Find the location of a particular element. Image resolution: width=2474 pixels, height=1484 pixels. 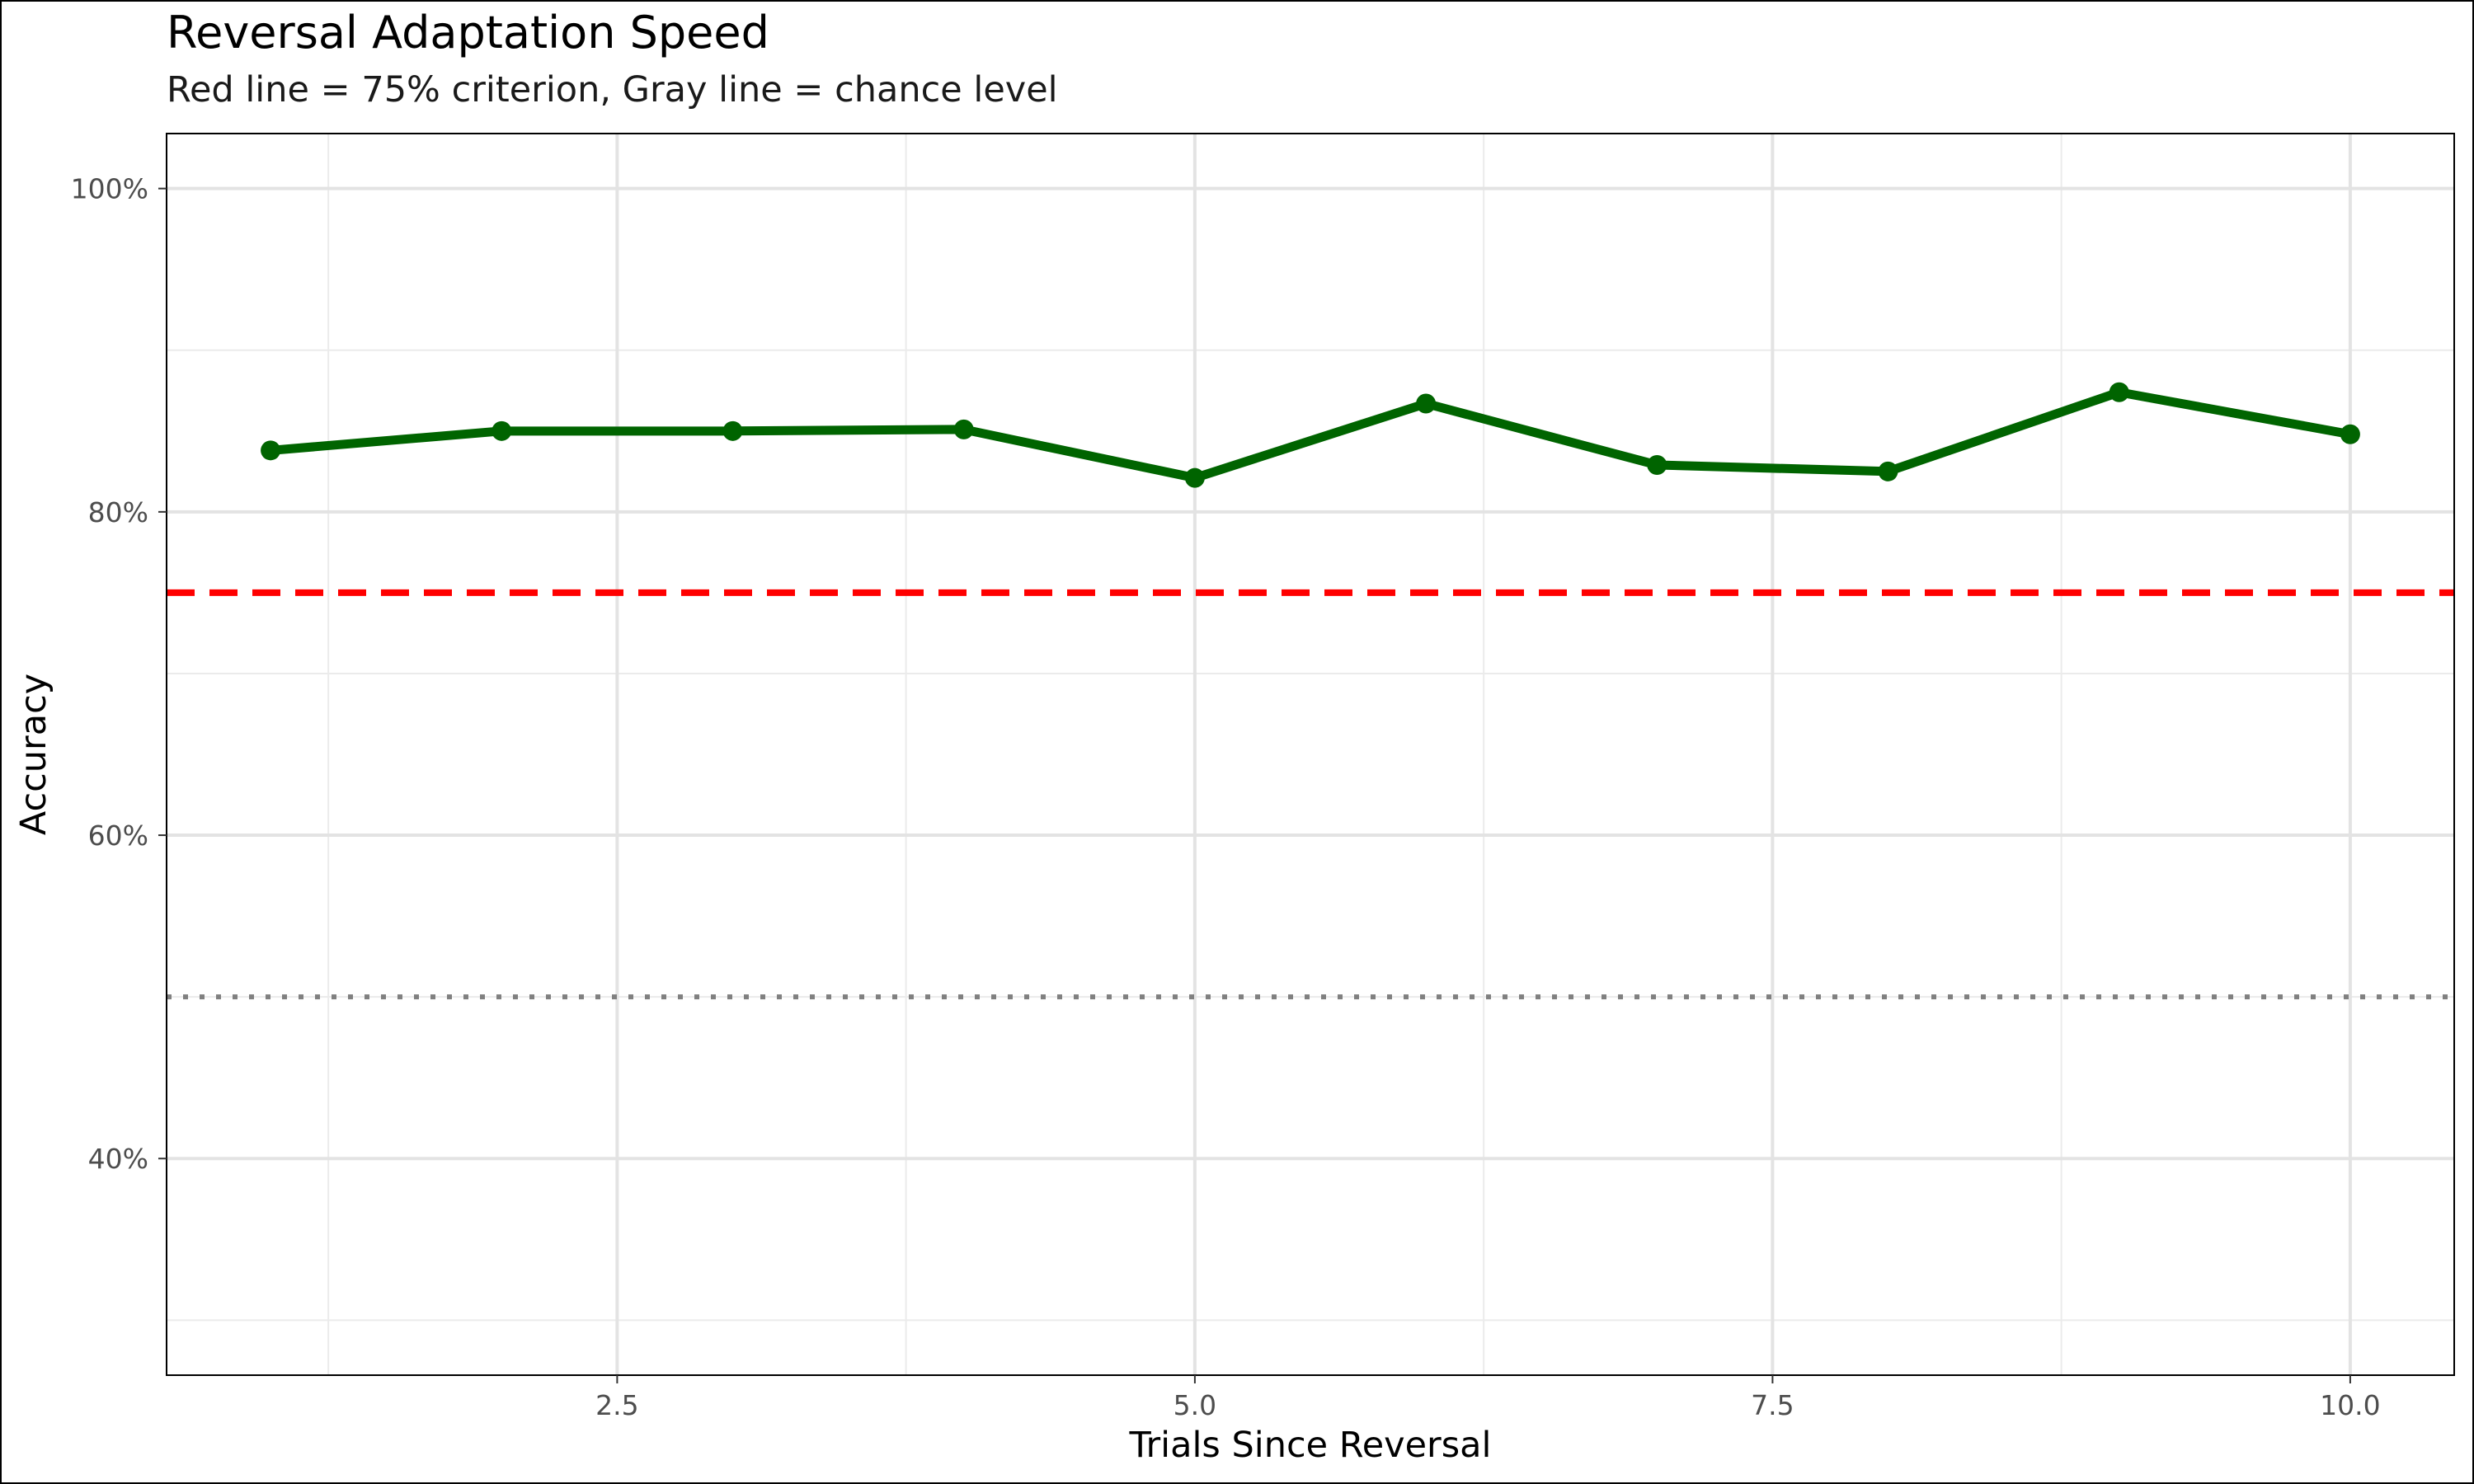

x-tick-label-0: 2.5 is located at coordinates (616, 1405).